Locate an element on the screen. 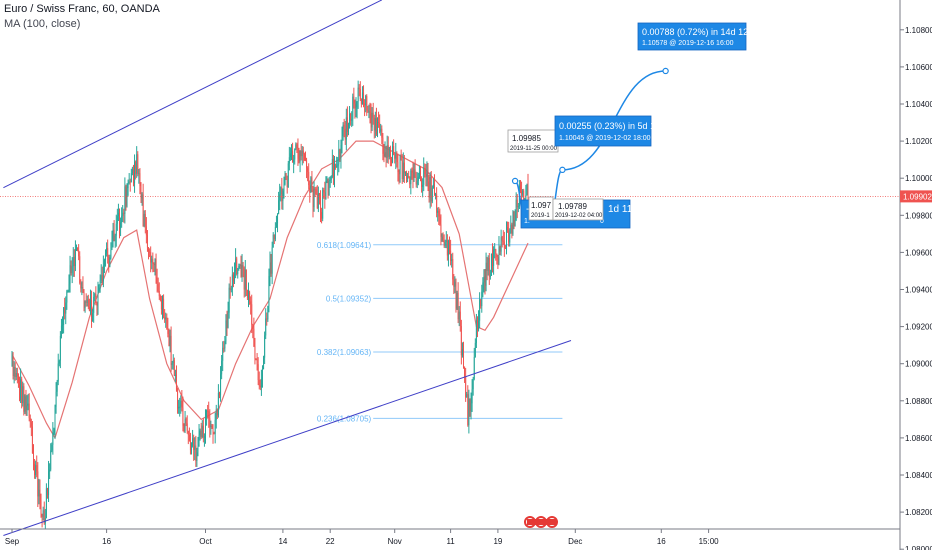  projection-callout-low is located at coordinates (578, 209).